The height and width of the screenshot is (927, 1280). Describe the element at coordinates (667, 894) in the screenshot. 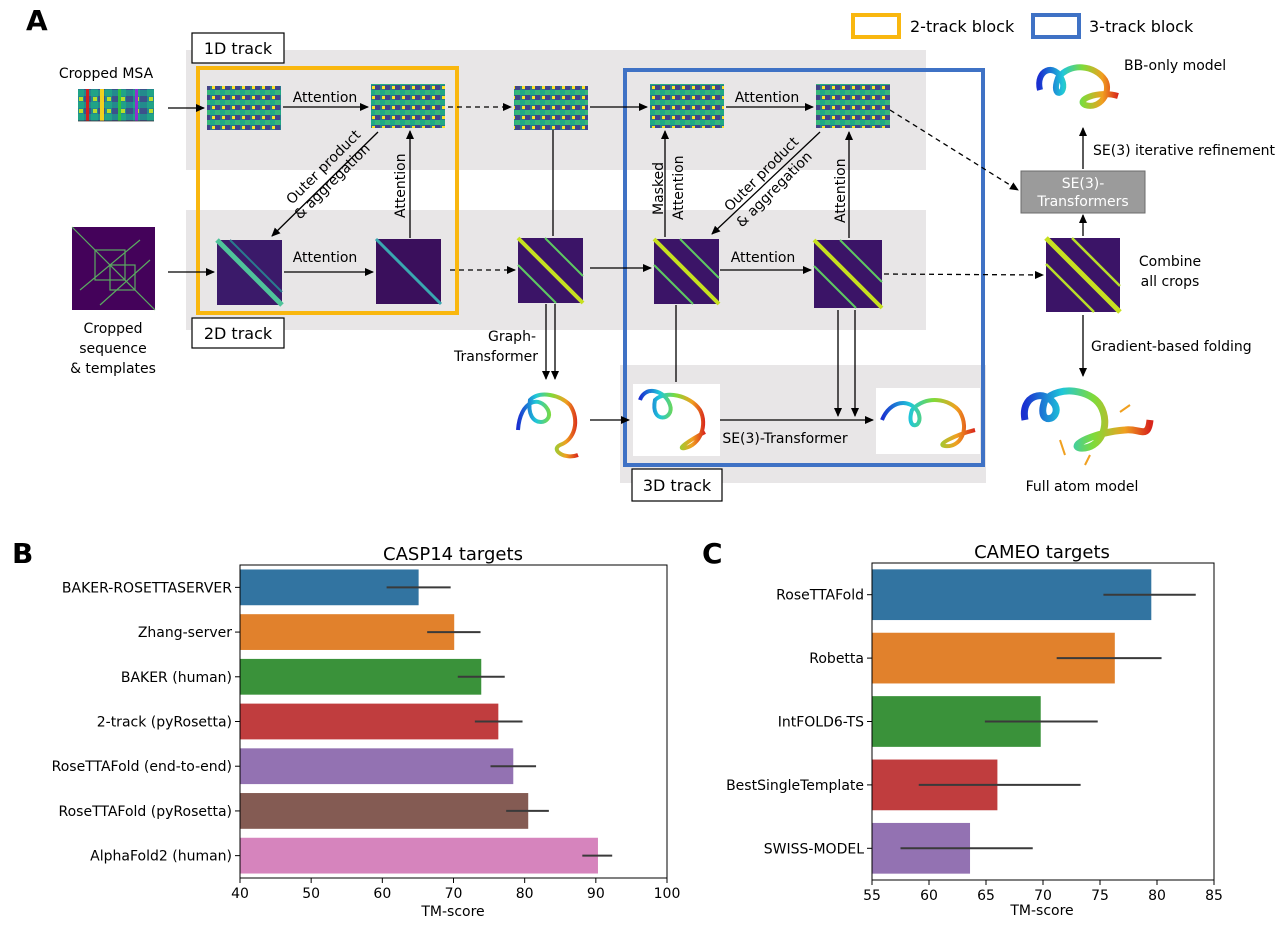

I see `x-tick-label: 100` at that location.